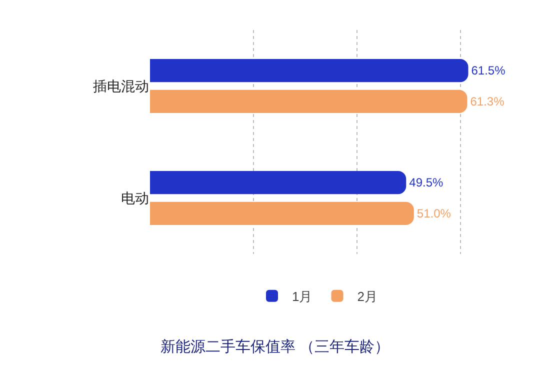 This screenshot has height=374, width=550. What do you see at coordinates (135, 198) in the screenshot?
I see `y-tick-label: 电动` at bounding box center [135, 198].